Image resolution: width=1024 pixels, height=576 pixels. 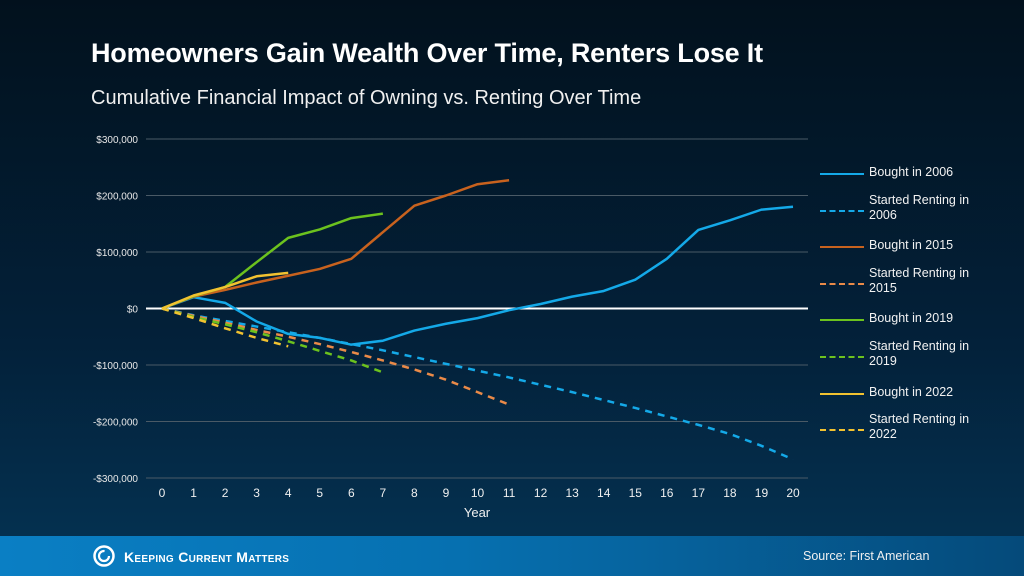 What do you see at coordinates (911, 172) in the screenshot?
I see `legend-label: Bought in 2006` at bounding box center [911, 172].